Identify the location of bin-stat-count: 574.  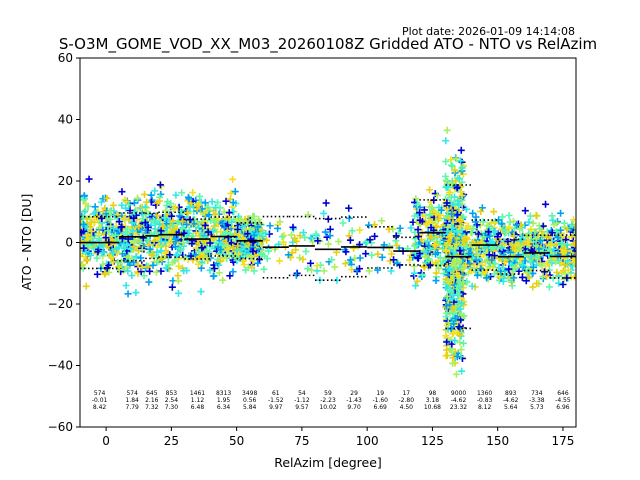
(100, 393).